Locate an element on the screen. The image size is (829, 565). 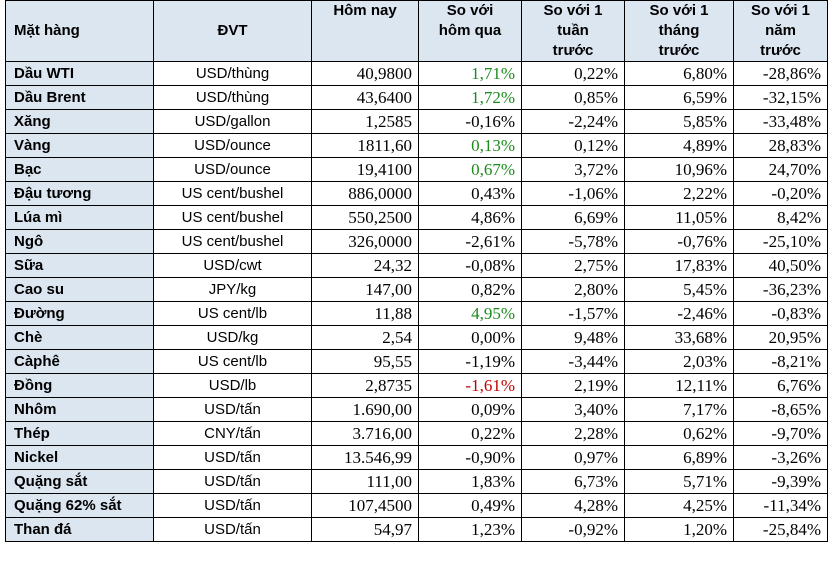
change-week-cell: 6,73% is located at coordinates (573, 481).